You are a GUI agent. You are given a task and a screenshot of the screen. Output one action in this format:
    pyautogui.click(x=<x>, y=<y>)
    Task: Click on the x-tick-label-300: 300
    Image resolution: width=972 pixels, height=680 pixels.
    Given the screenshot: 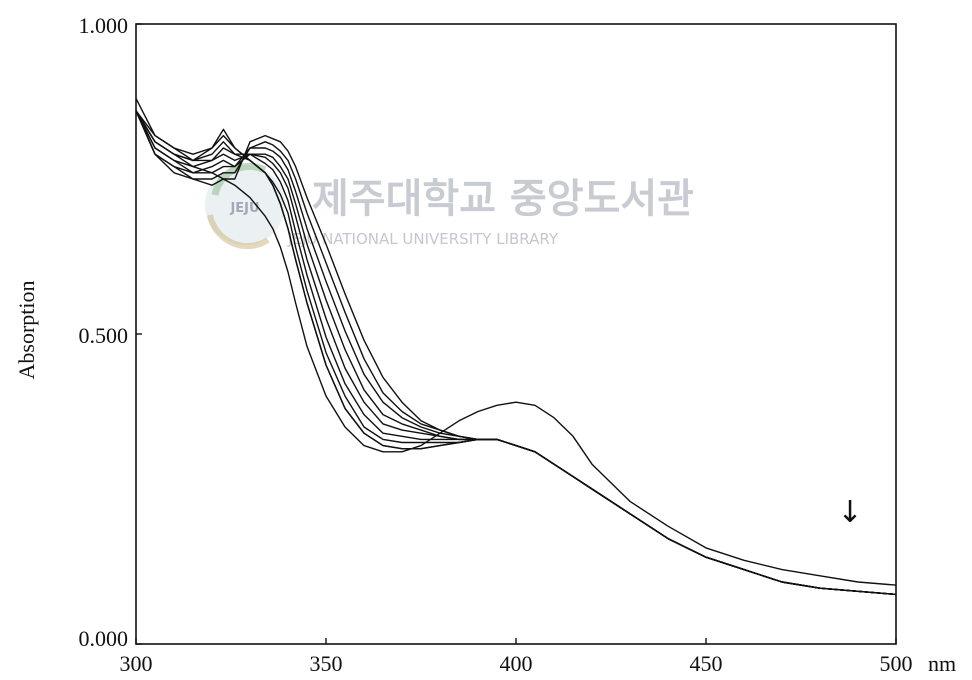 What is the action you would take?
    pyautogui.click(x=136, y=663)
    